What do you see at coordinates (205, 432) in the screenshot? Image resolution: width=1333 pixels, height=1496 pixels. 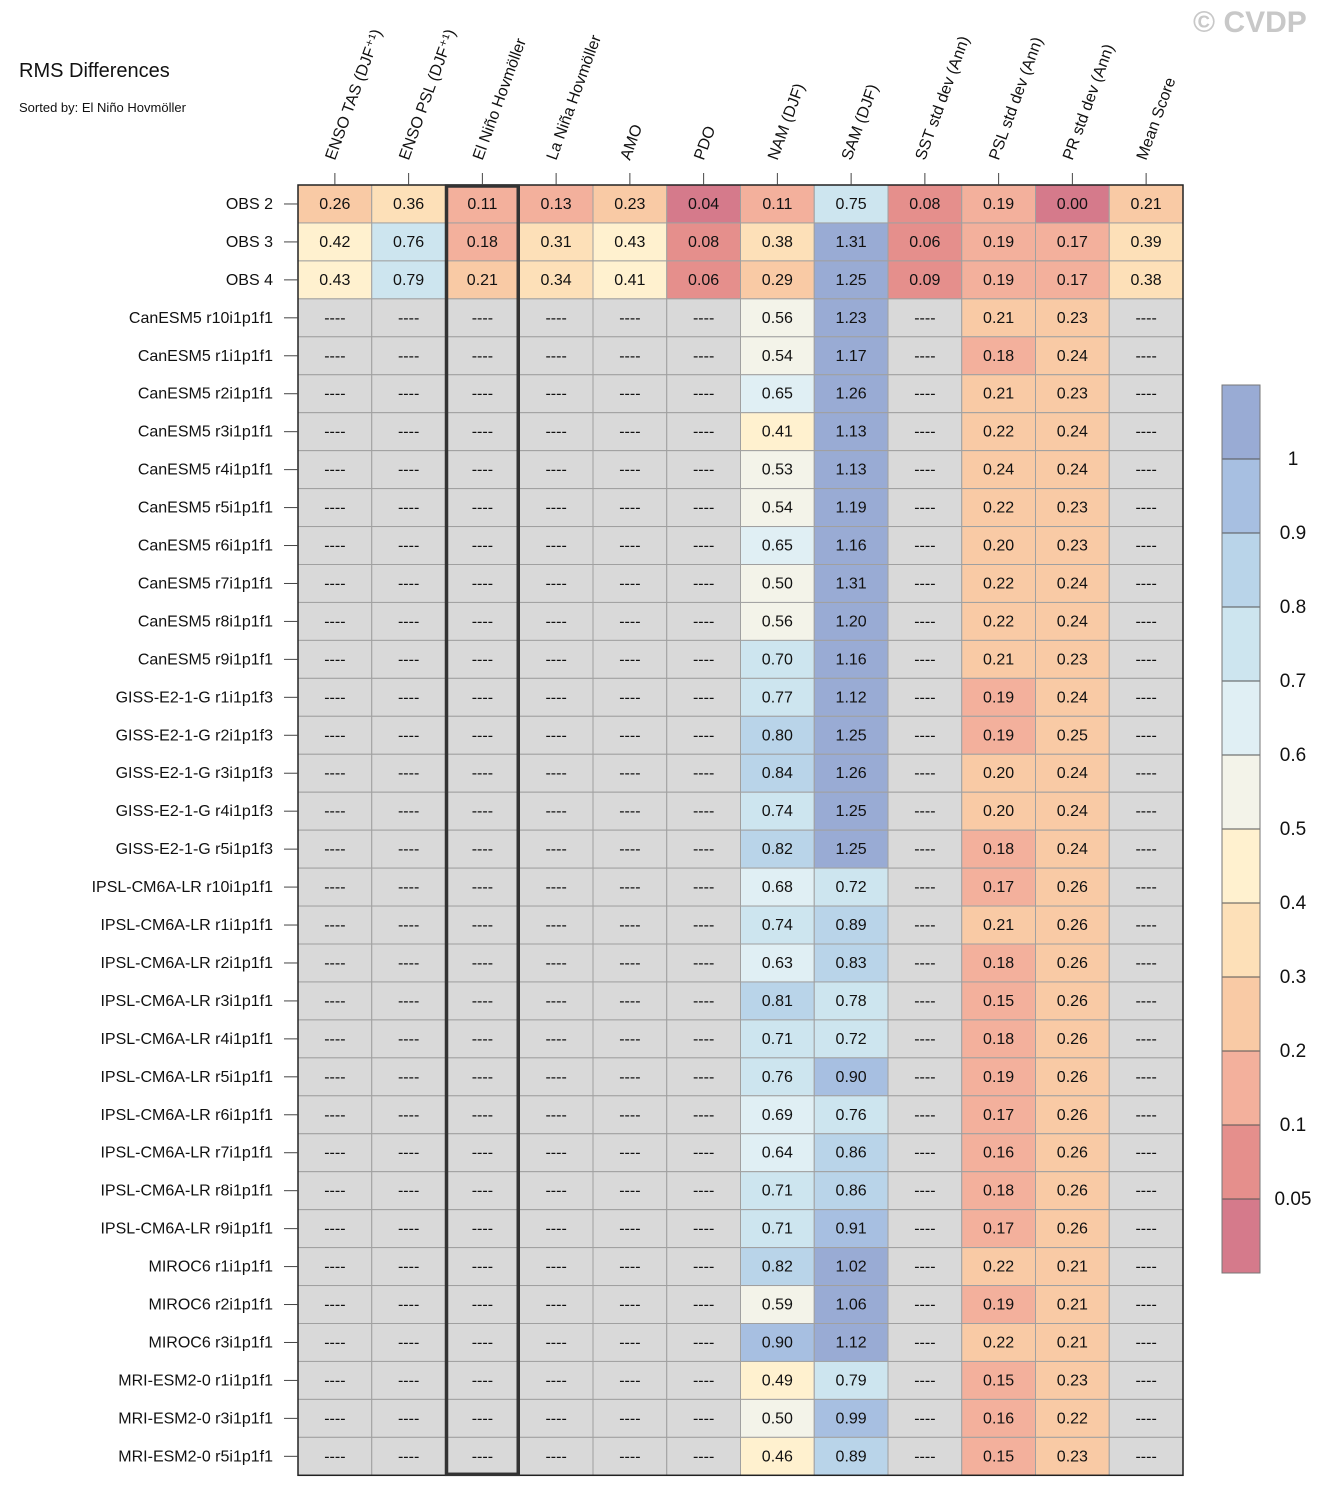 I see `row-label: CanESM5 r3i1p1f1` at bounding box center [205, 432].